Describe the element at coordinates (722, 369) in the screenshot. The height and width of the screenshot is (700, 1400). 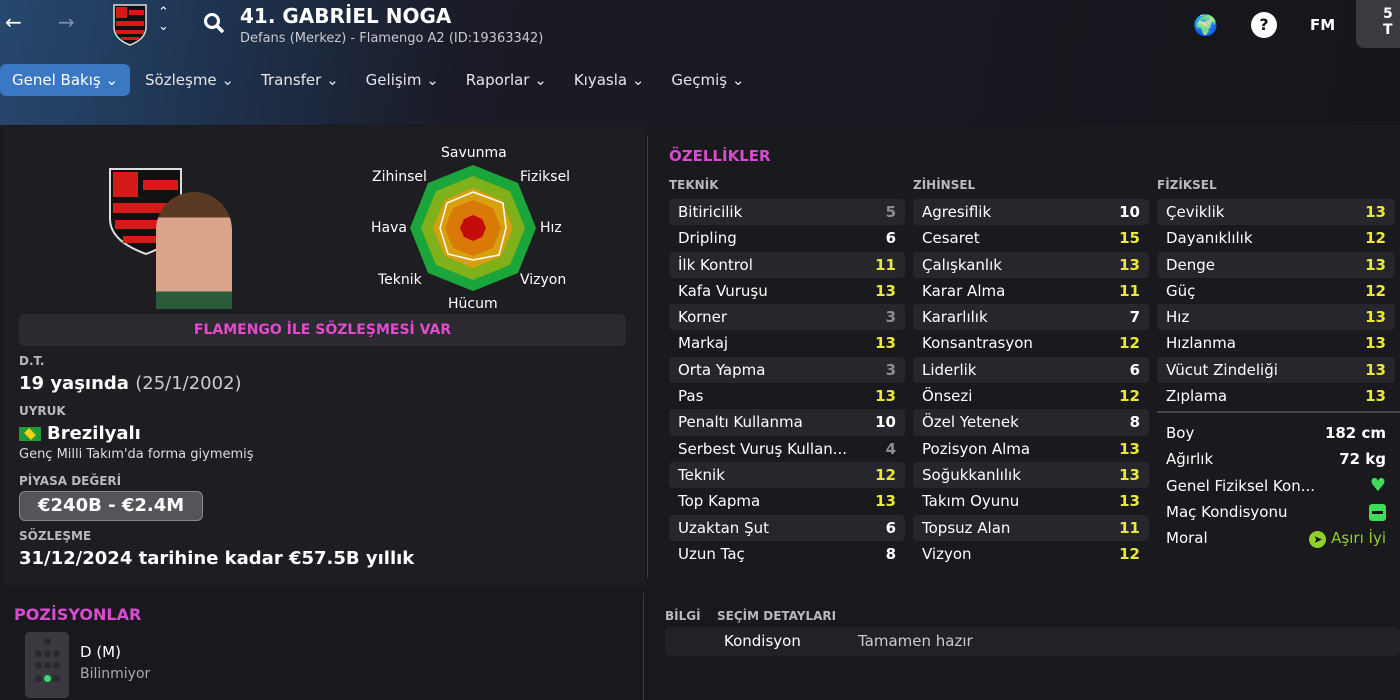
I see `attribute-name: Orta Yapma` at that location.